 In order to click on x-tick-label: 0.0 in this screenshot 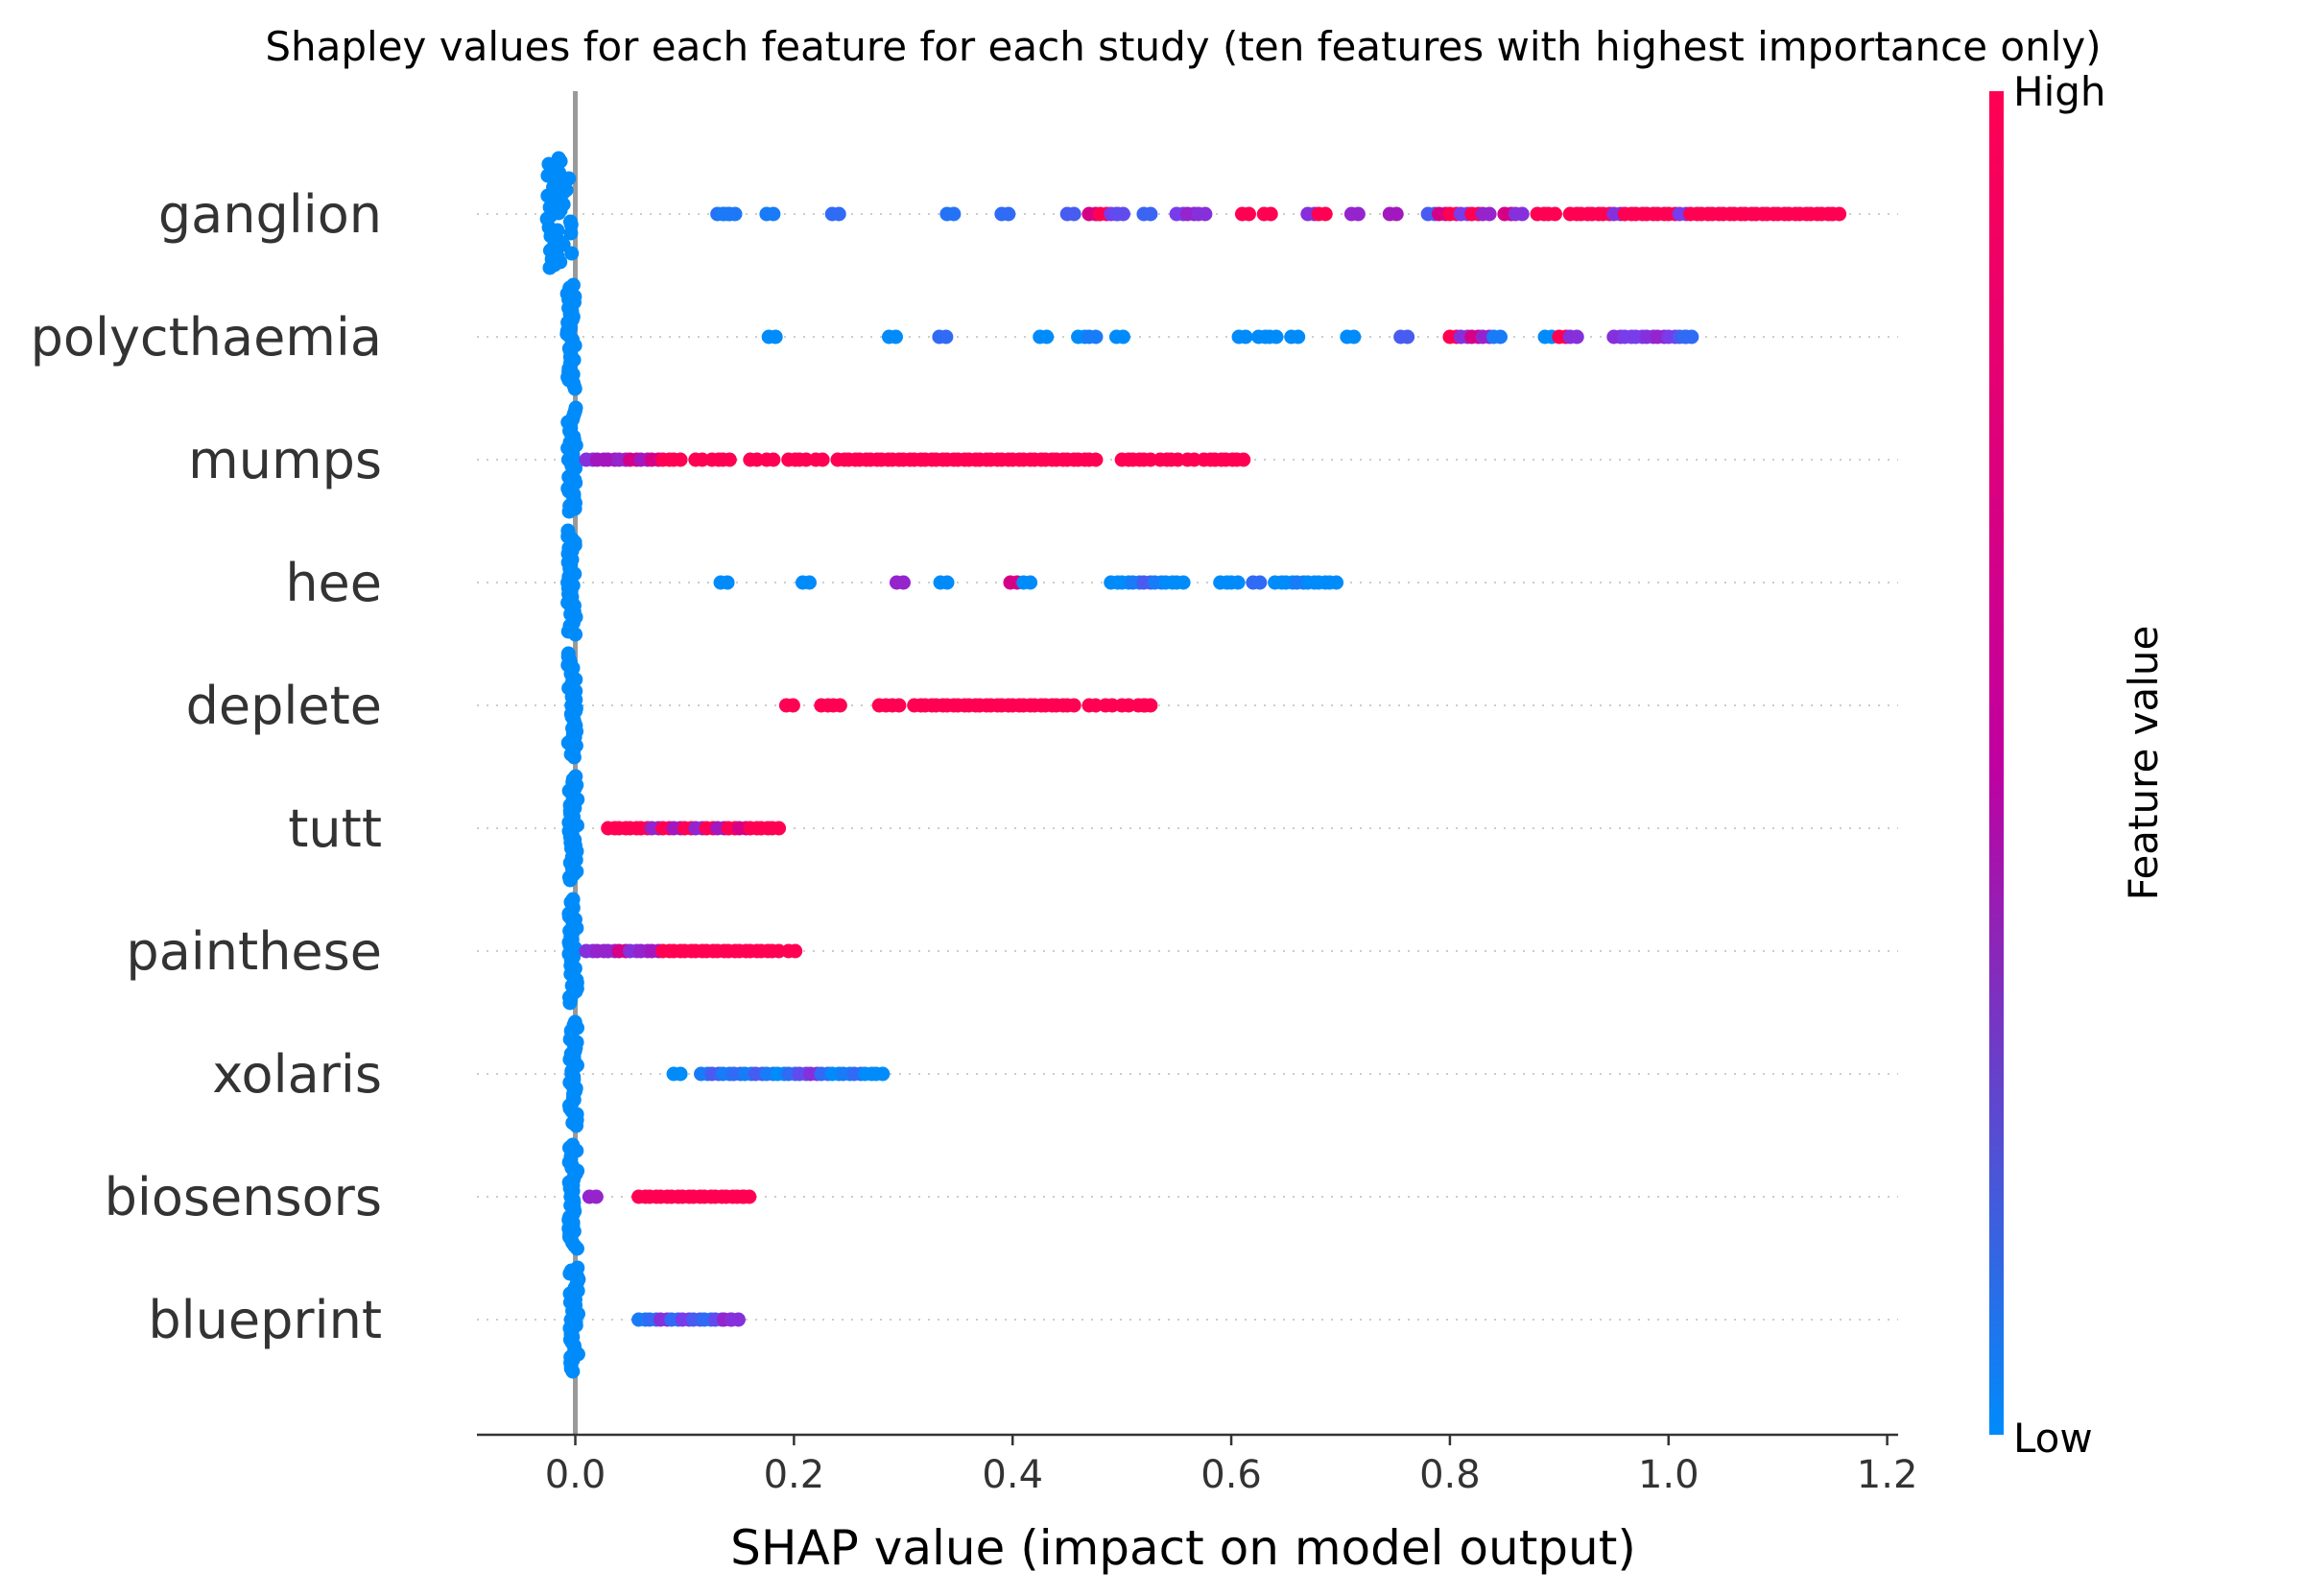, I will do `click(575, 1475)`.